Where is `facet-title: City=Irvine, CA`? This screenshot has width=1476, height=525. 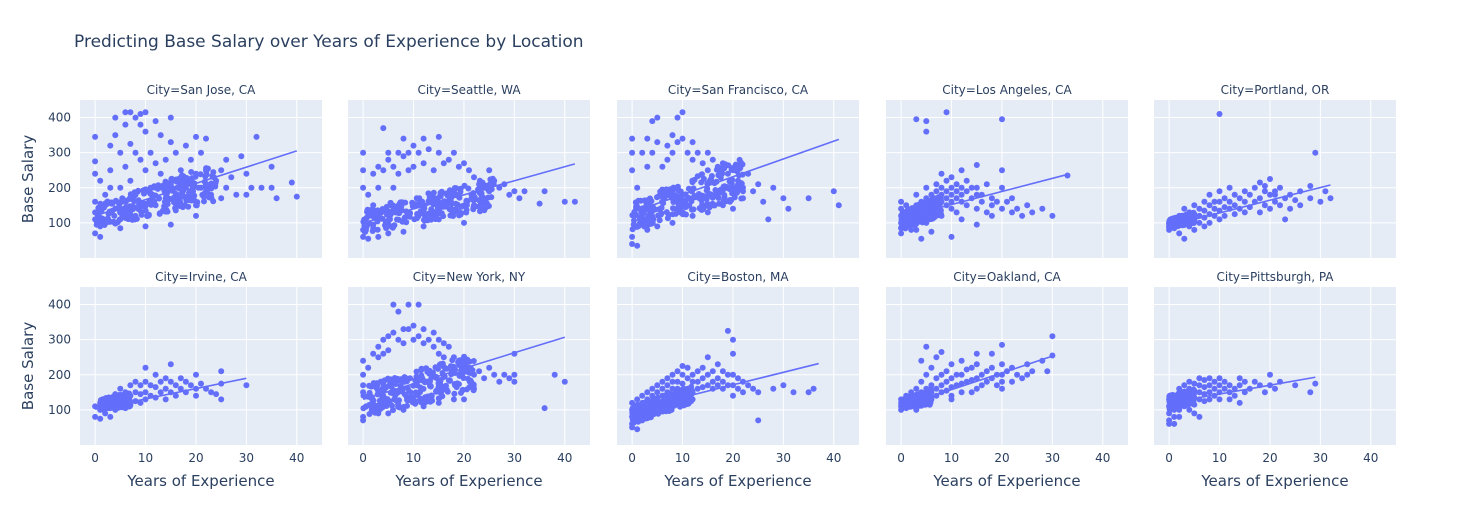
facet-title: City=Irvine, CA is located at coordinates (201, 277).